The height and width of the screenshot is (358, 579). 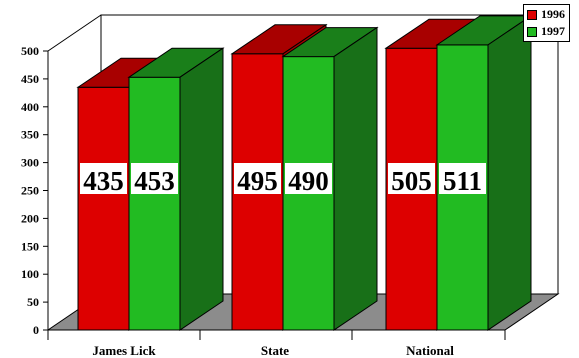 I want to click on data-label: 453, so click(x=154, y=181).